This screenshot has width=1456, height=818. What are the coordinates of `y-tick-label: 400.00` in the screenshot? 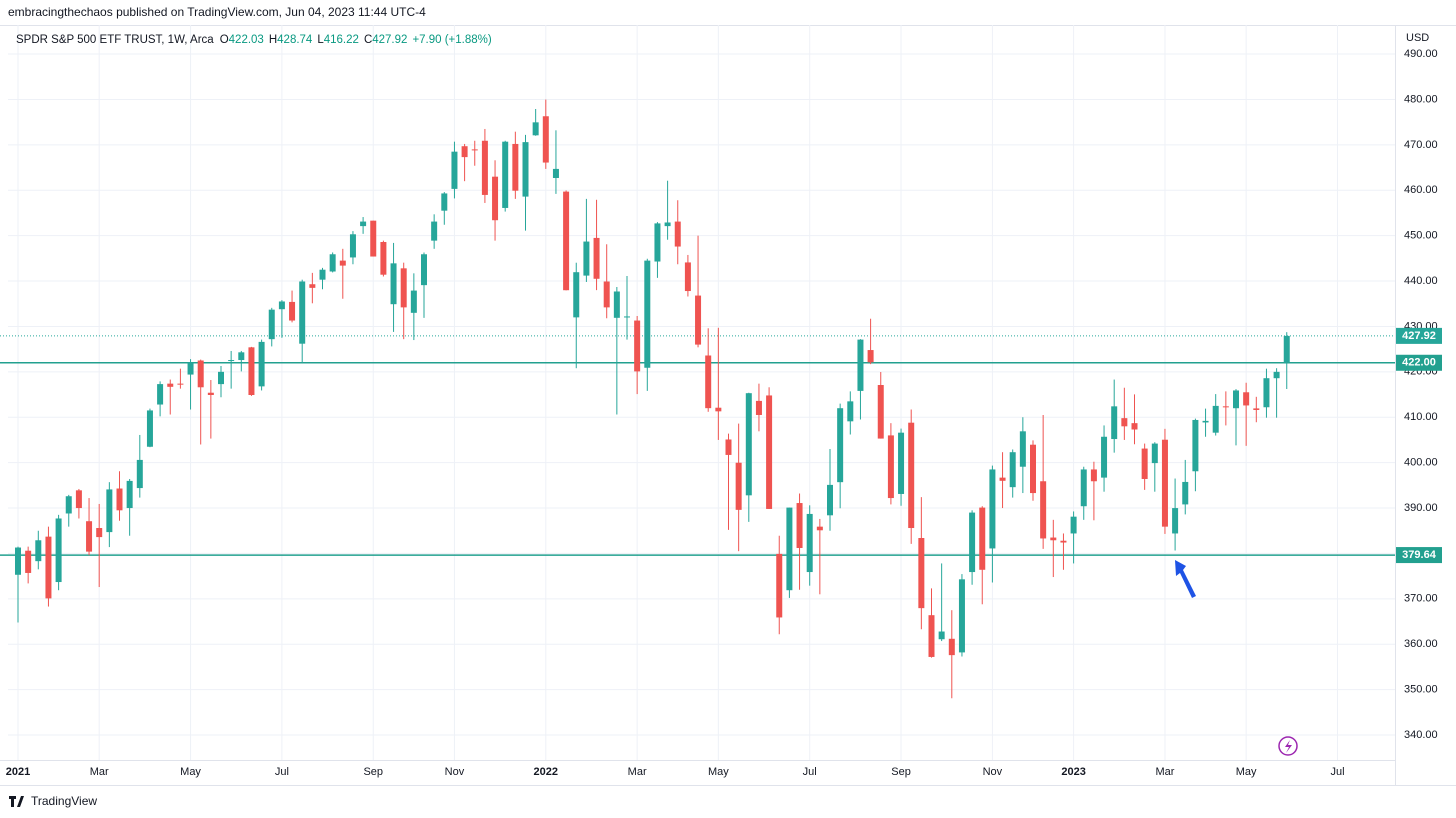 It's located at (1421, 463).